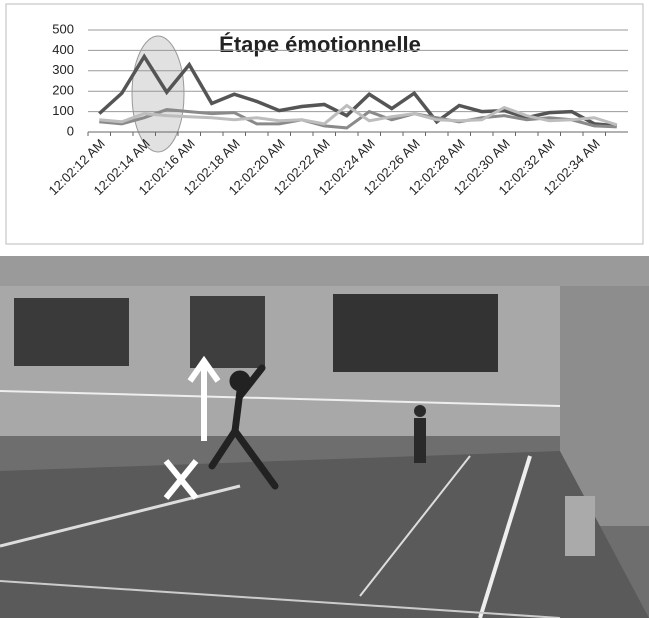 The width and height of the screenshot is (649, 618). I want to click on y-tick-label: 400, so click(63, 49).